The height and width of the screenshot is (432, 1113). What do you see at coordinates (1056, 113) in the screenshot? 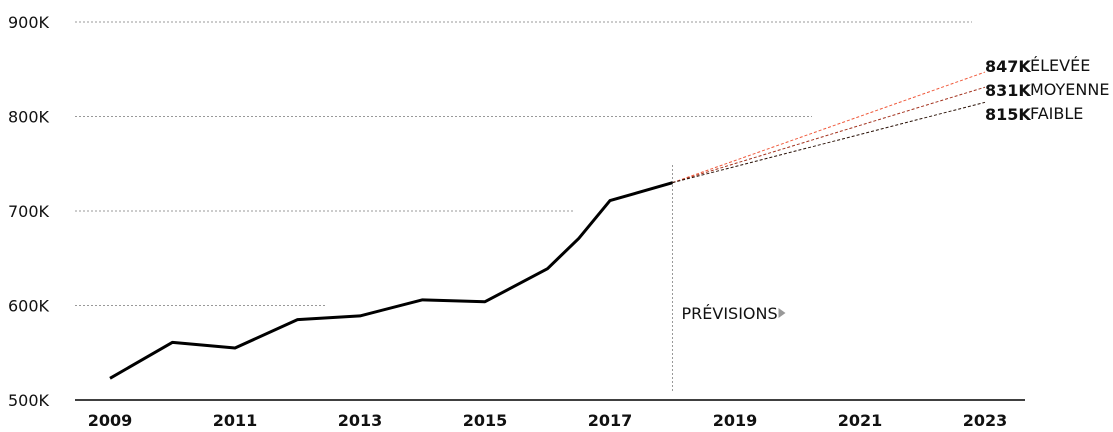
I see `legend-label: FAIBLE` at bounding box center [1056, 113].